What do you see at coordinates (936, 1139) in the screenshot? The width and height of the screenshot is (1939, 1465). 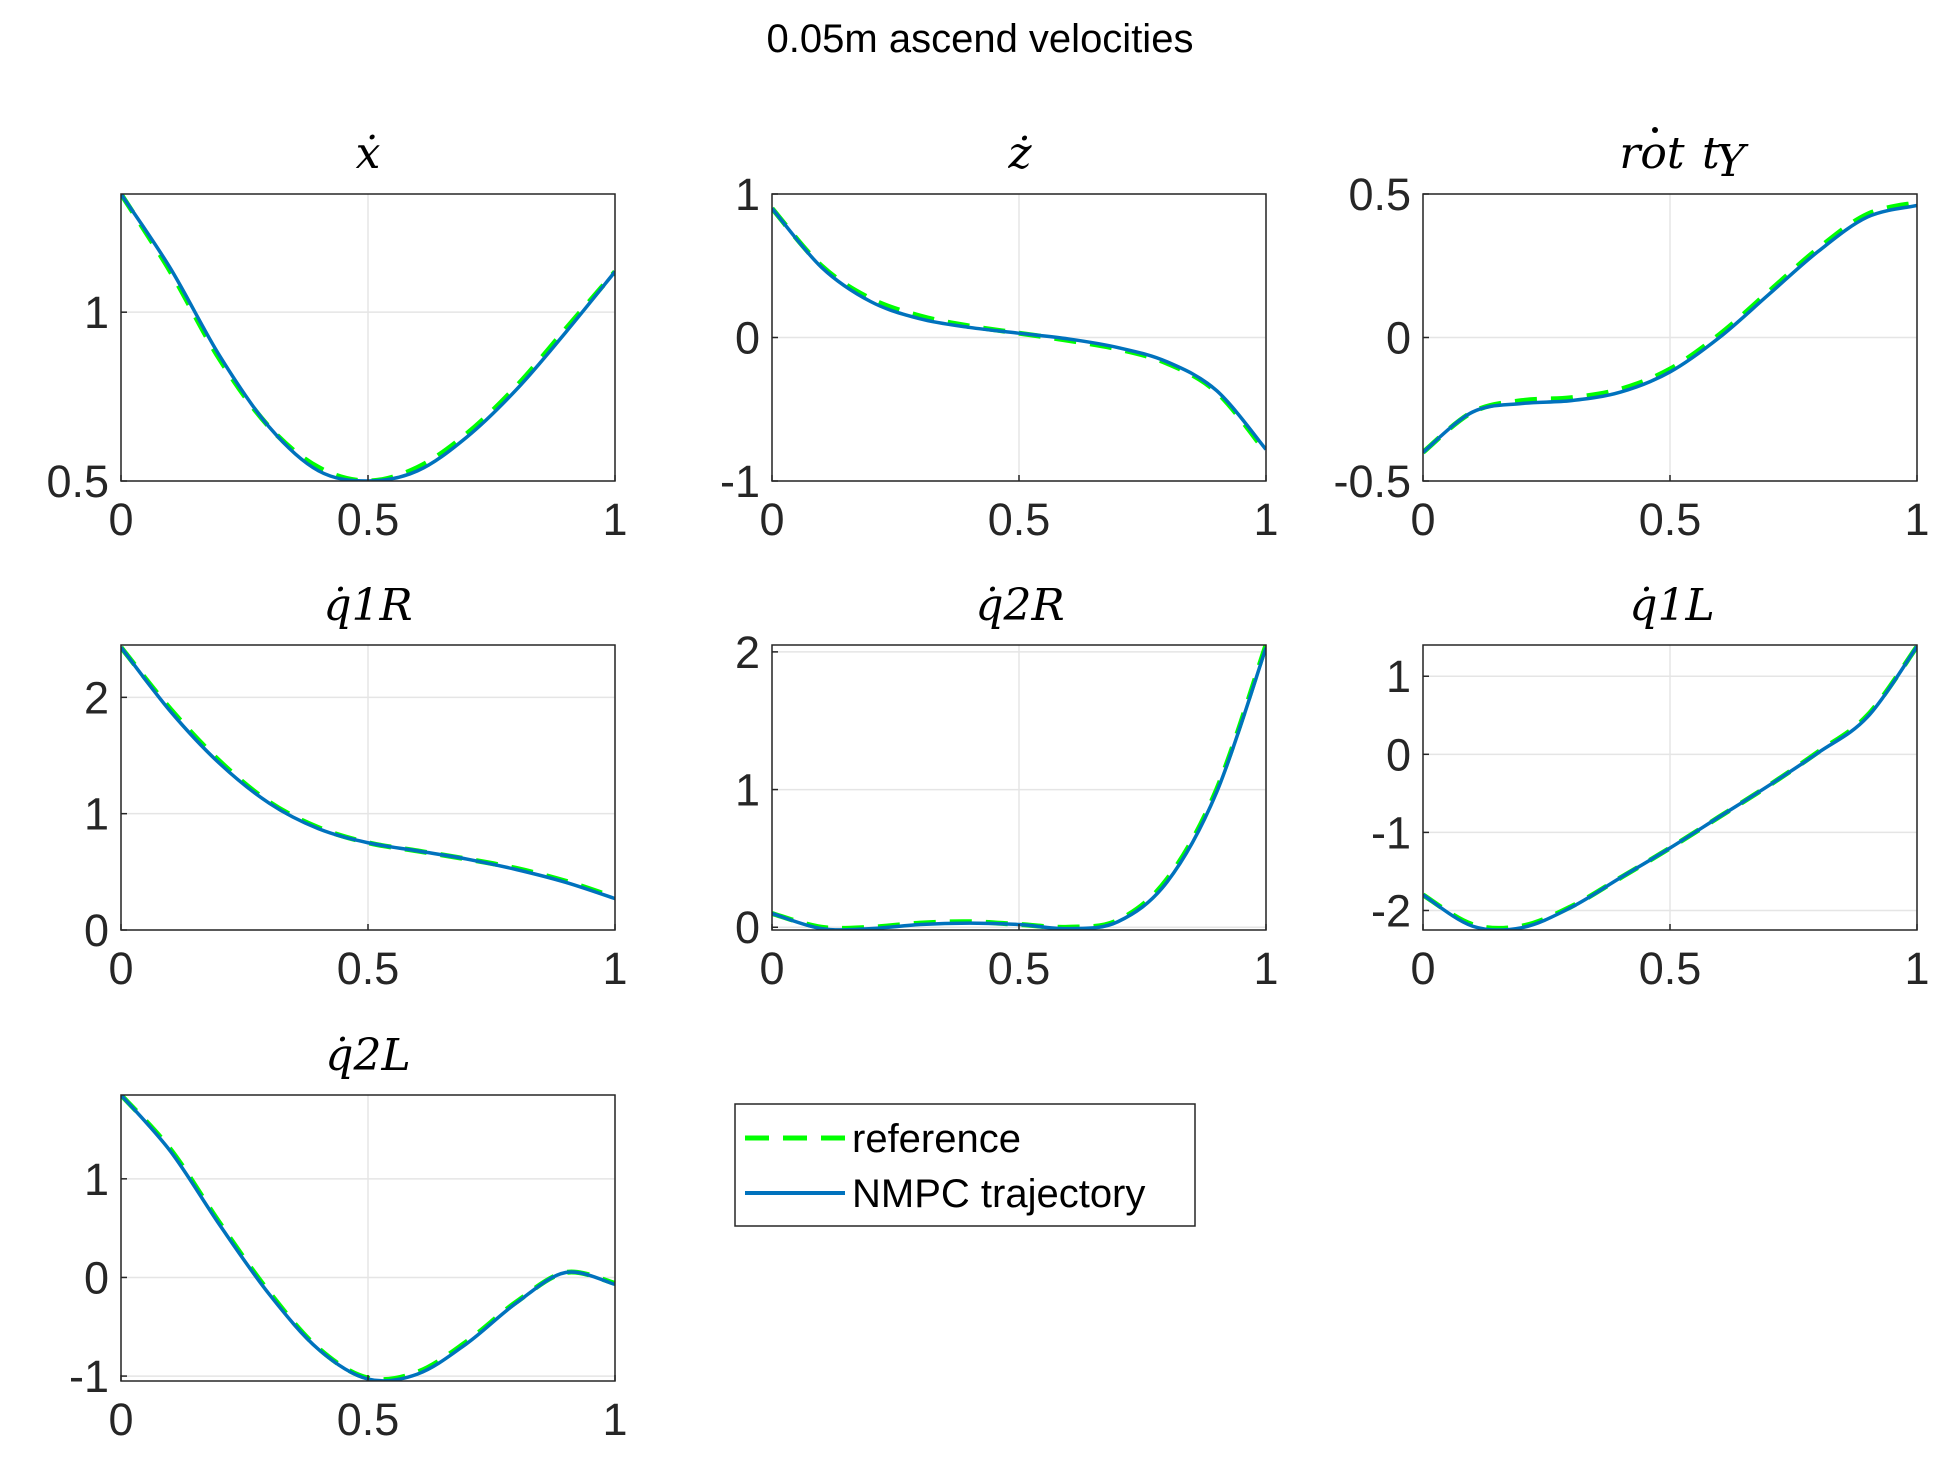 I see `legend-reference-label: reference` at bounding box center [936, 1139].